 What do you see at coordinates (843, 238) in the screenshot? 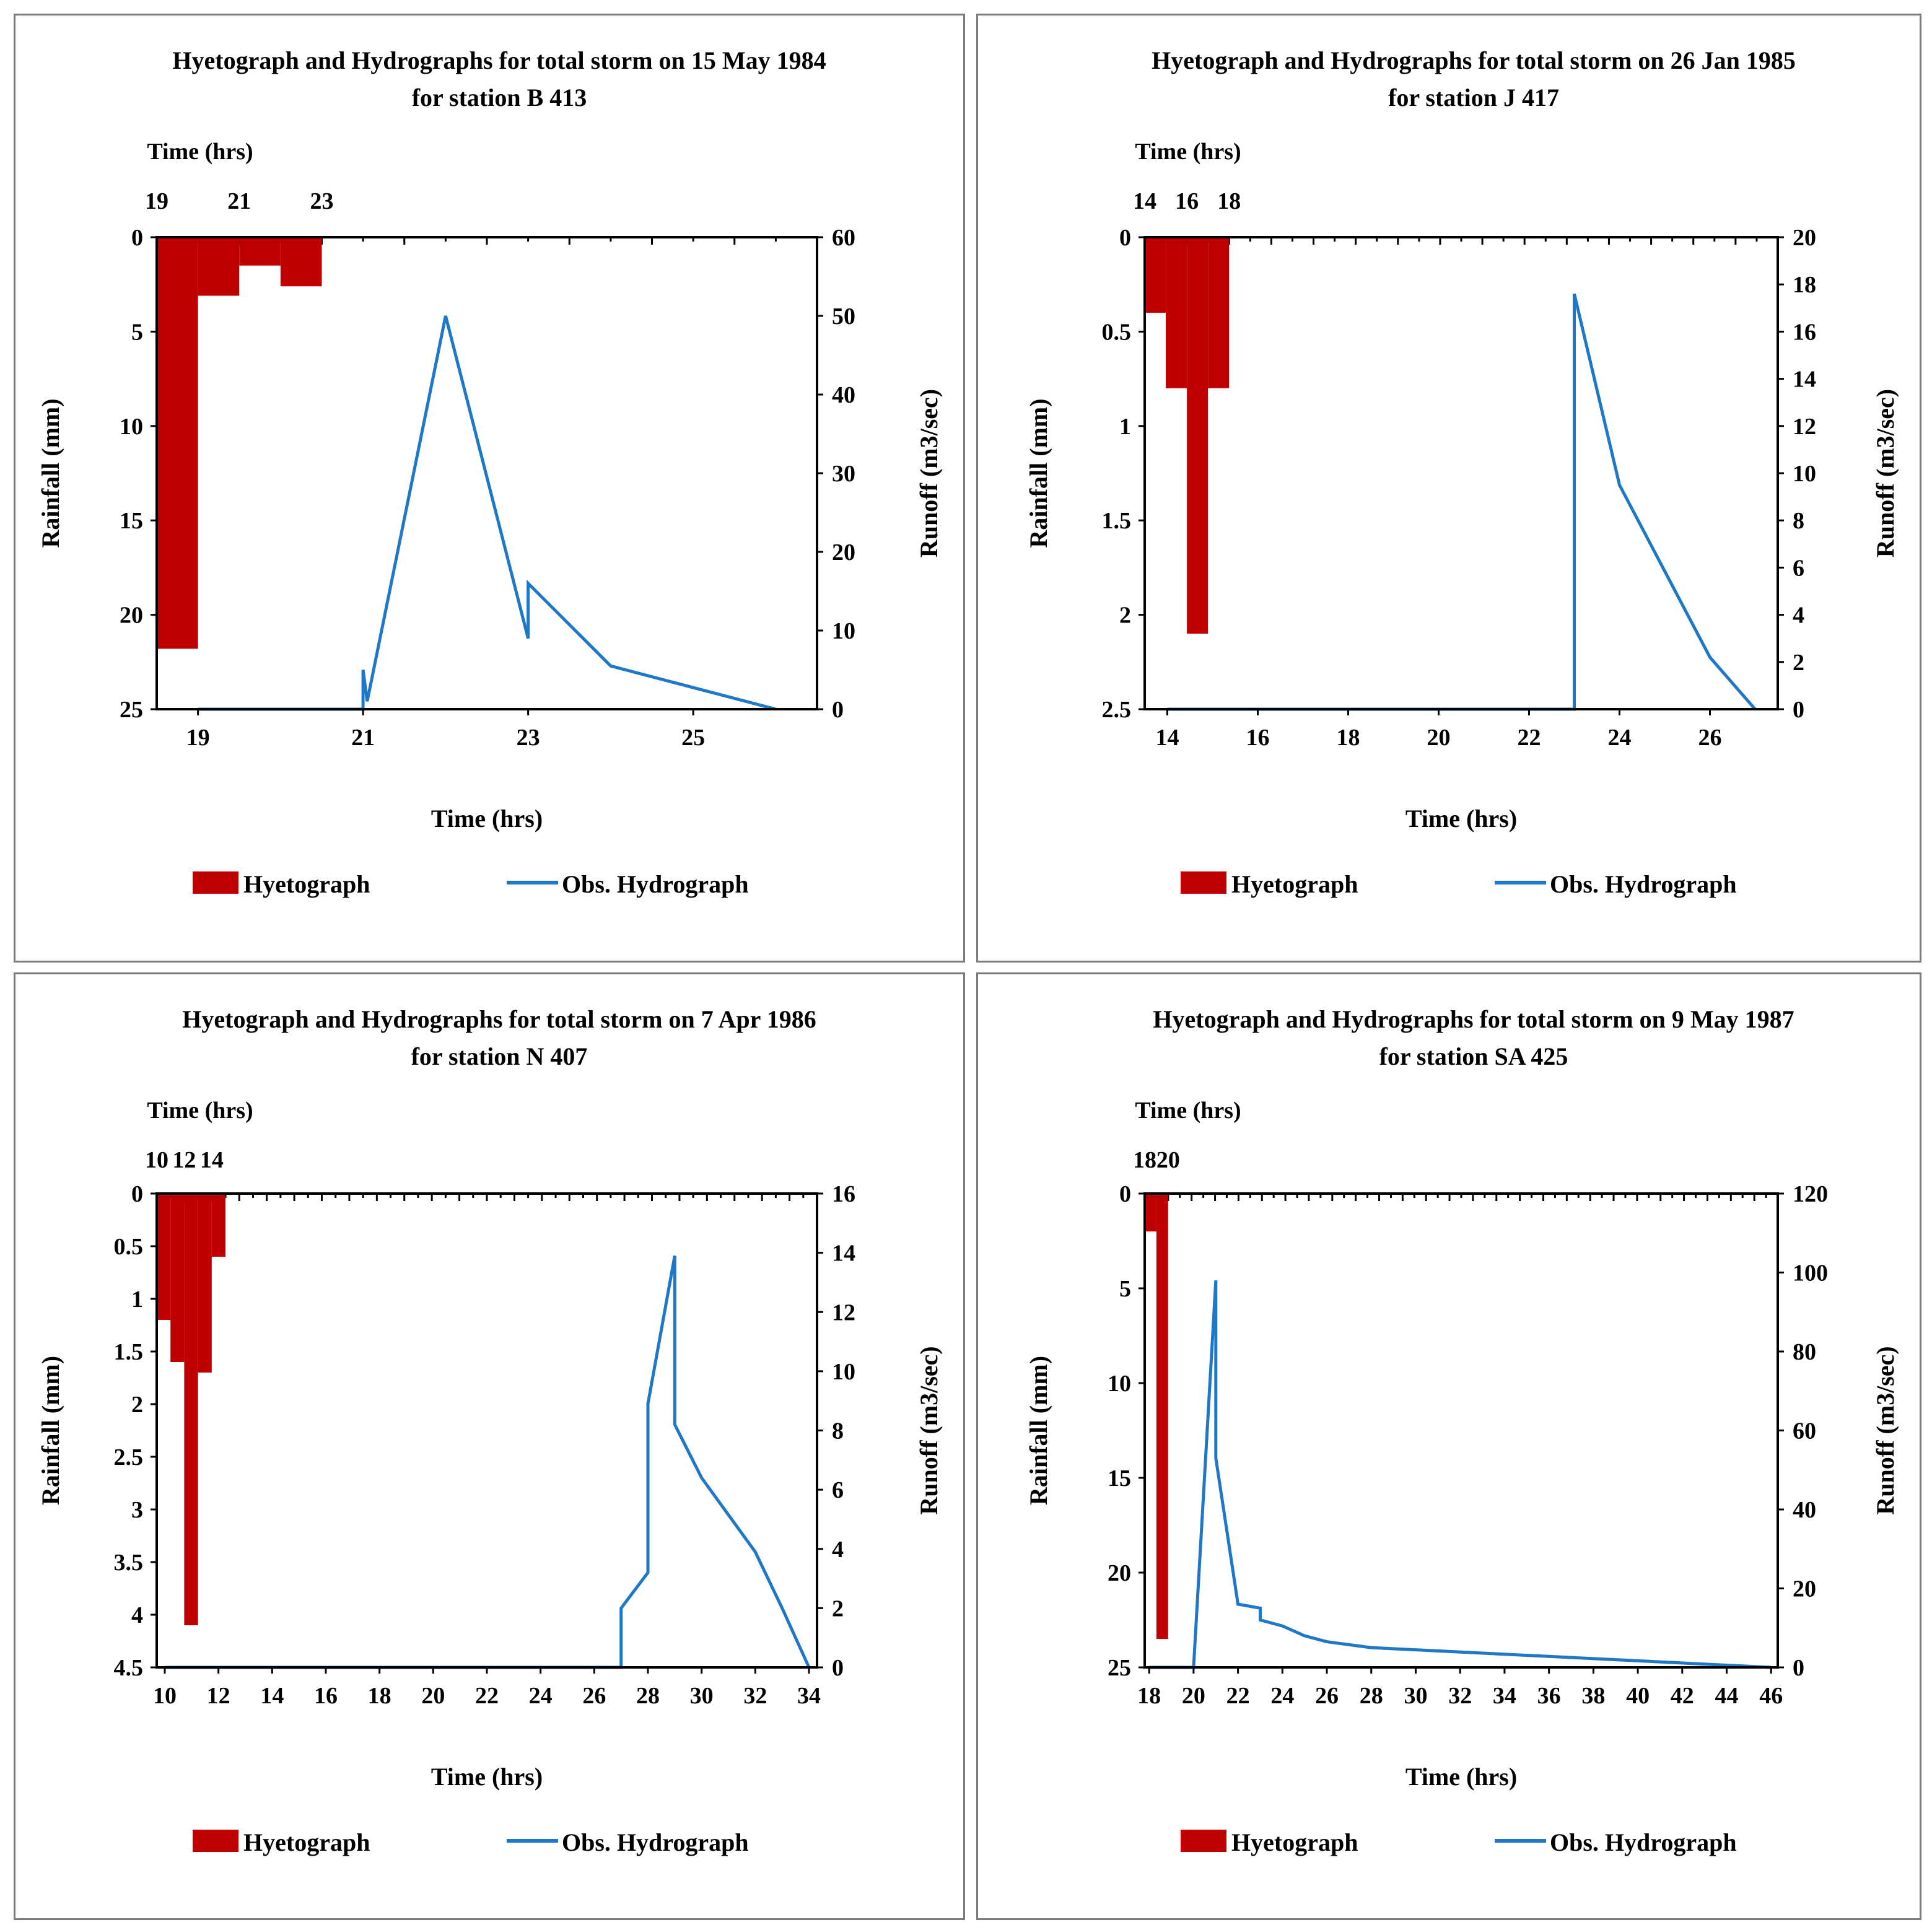
I see `right-tick-label: 60` at bounding box center [843, 238].